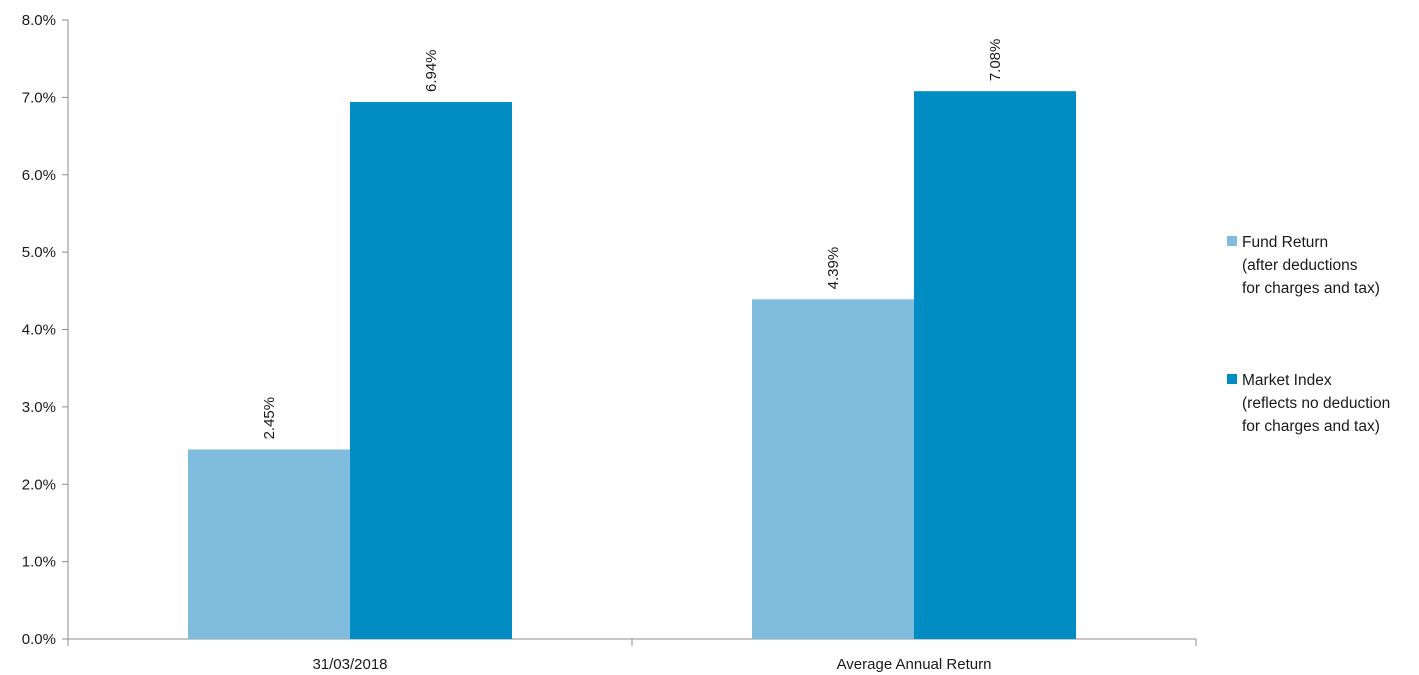 This screenshot has height=675, width=1419. I want to click on data-label: 7.08%, so click(995, 60).